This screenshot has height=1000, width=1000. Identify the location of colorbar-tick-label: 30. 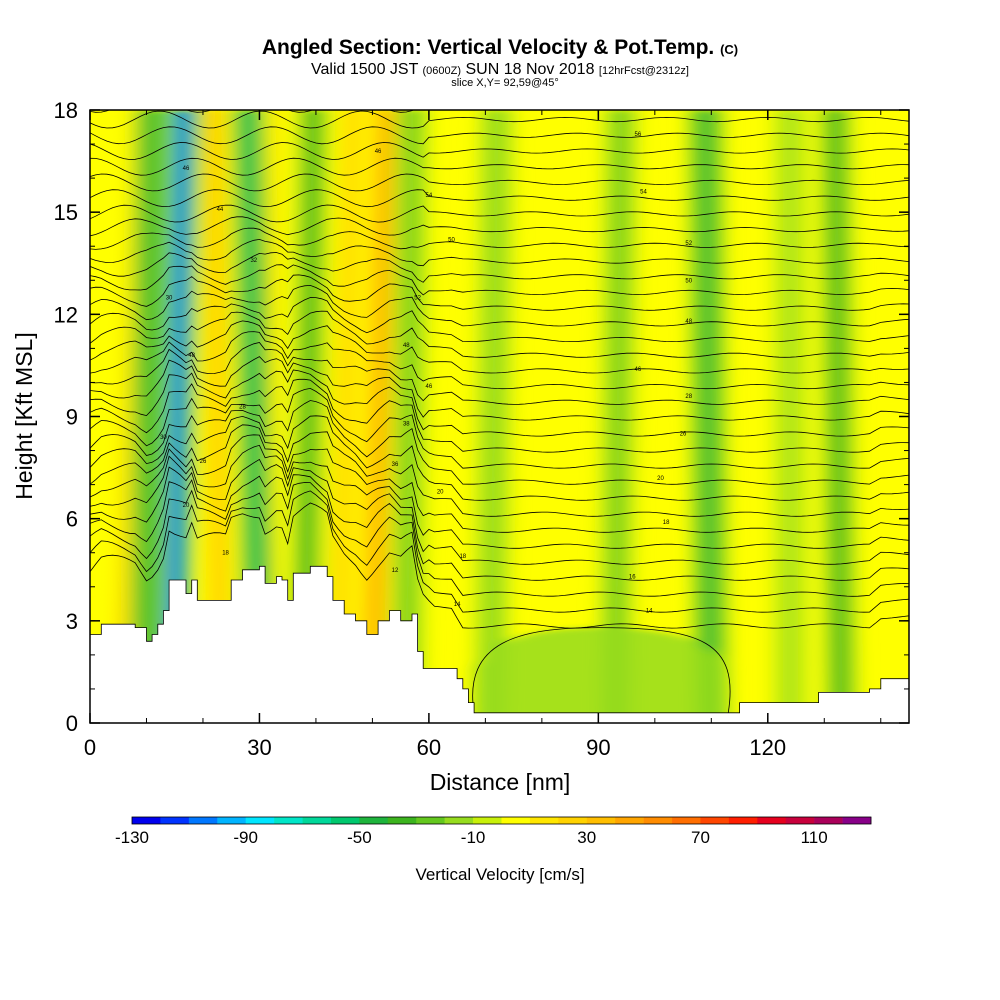
(586, 837).